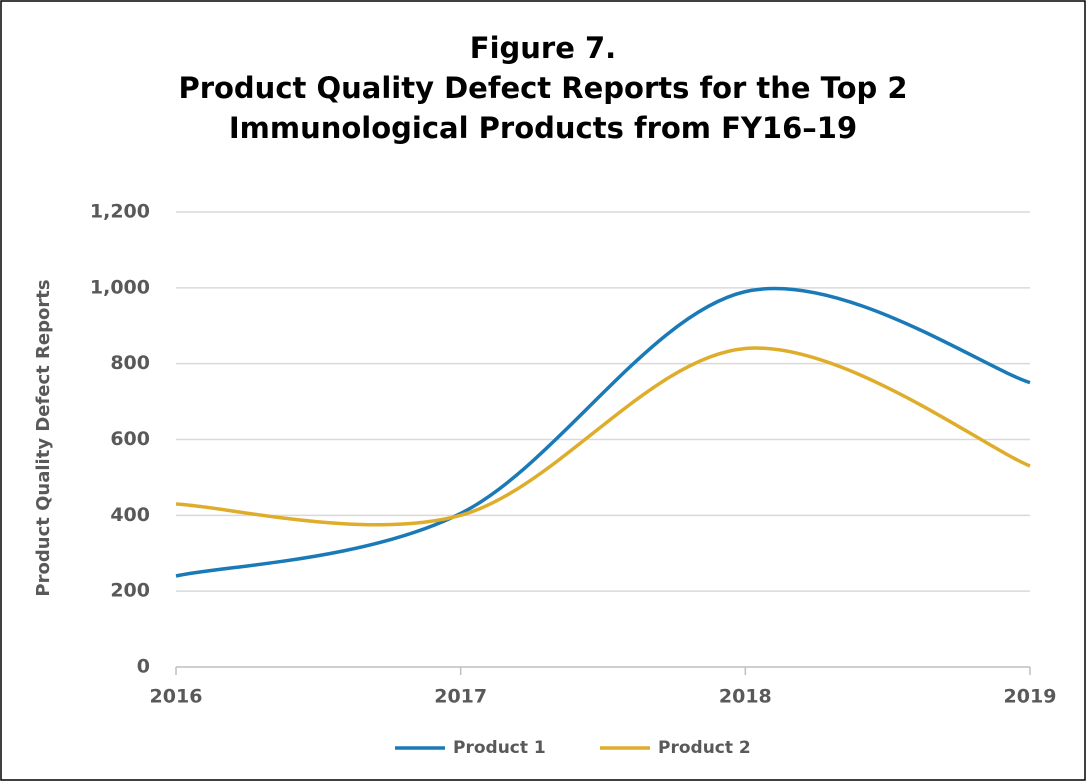 The image size is (1086, 781). What do you see at coordinates (176, 697) in the screenshot?
I see `x-tick-label: 2016` at bounding box center [176, 697].